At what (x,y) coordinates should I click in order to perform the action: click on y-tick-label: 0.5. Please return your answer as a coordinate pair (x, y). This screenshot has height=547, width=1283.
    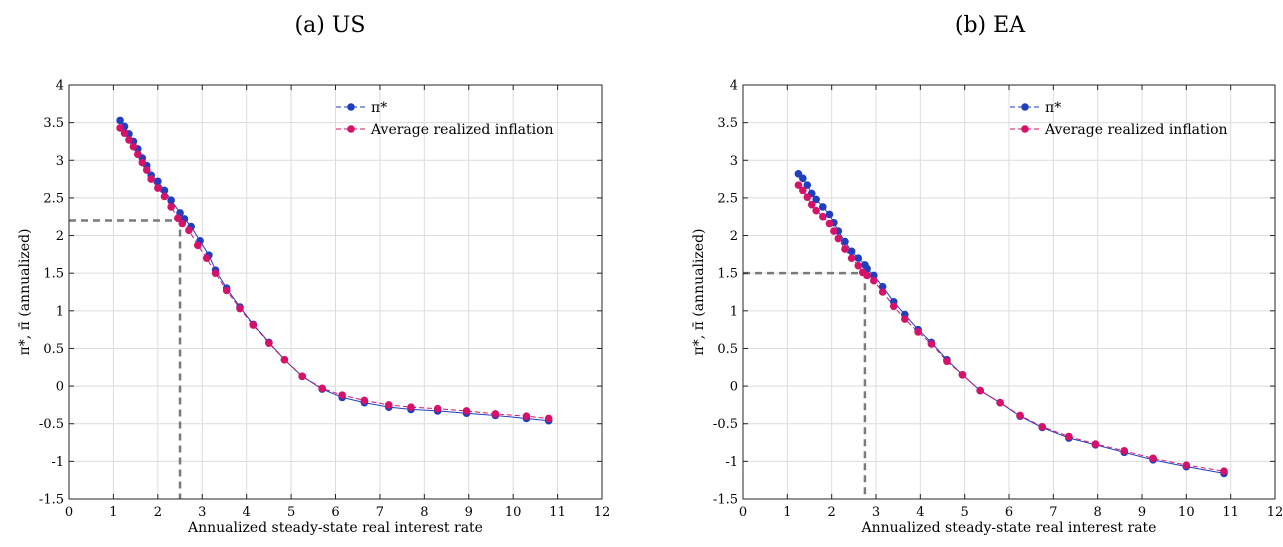
    Looking at the image, I should click on (727, 349).